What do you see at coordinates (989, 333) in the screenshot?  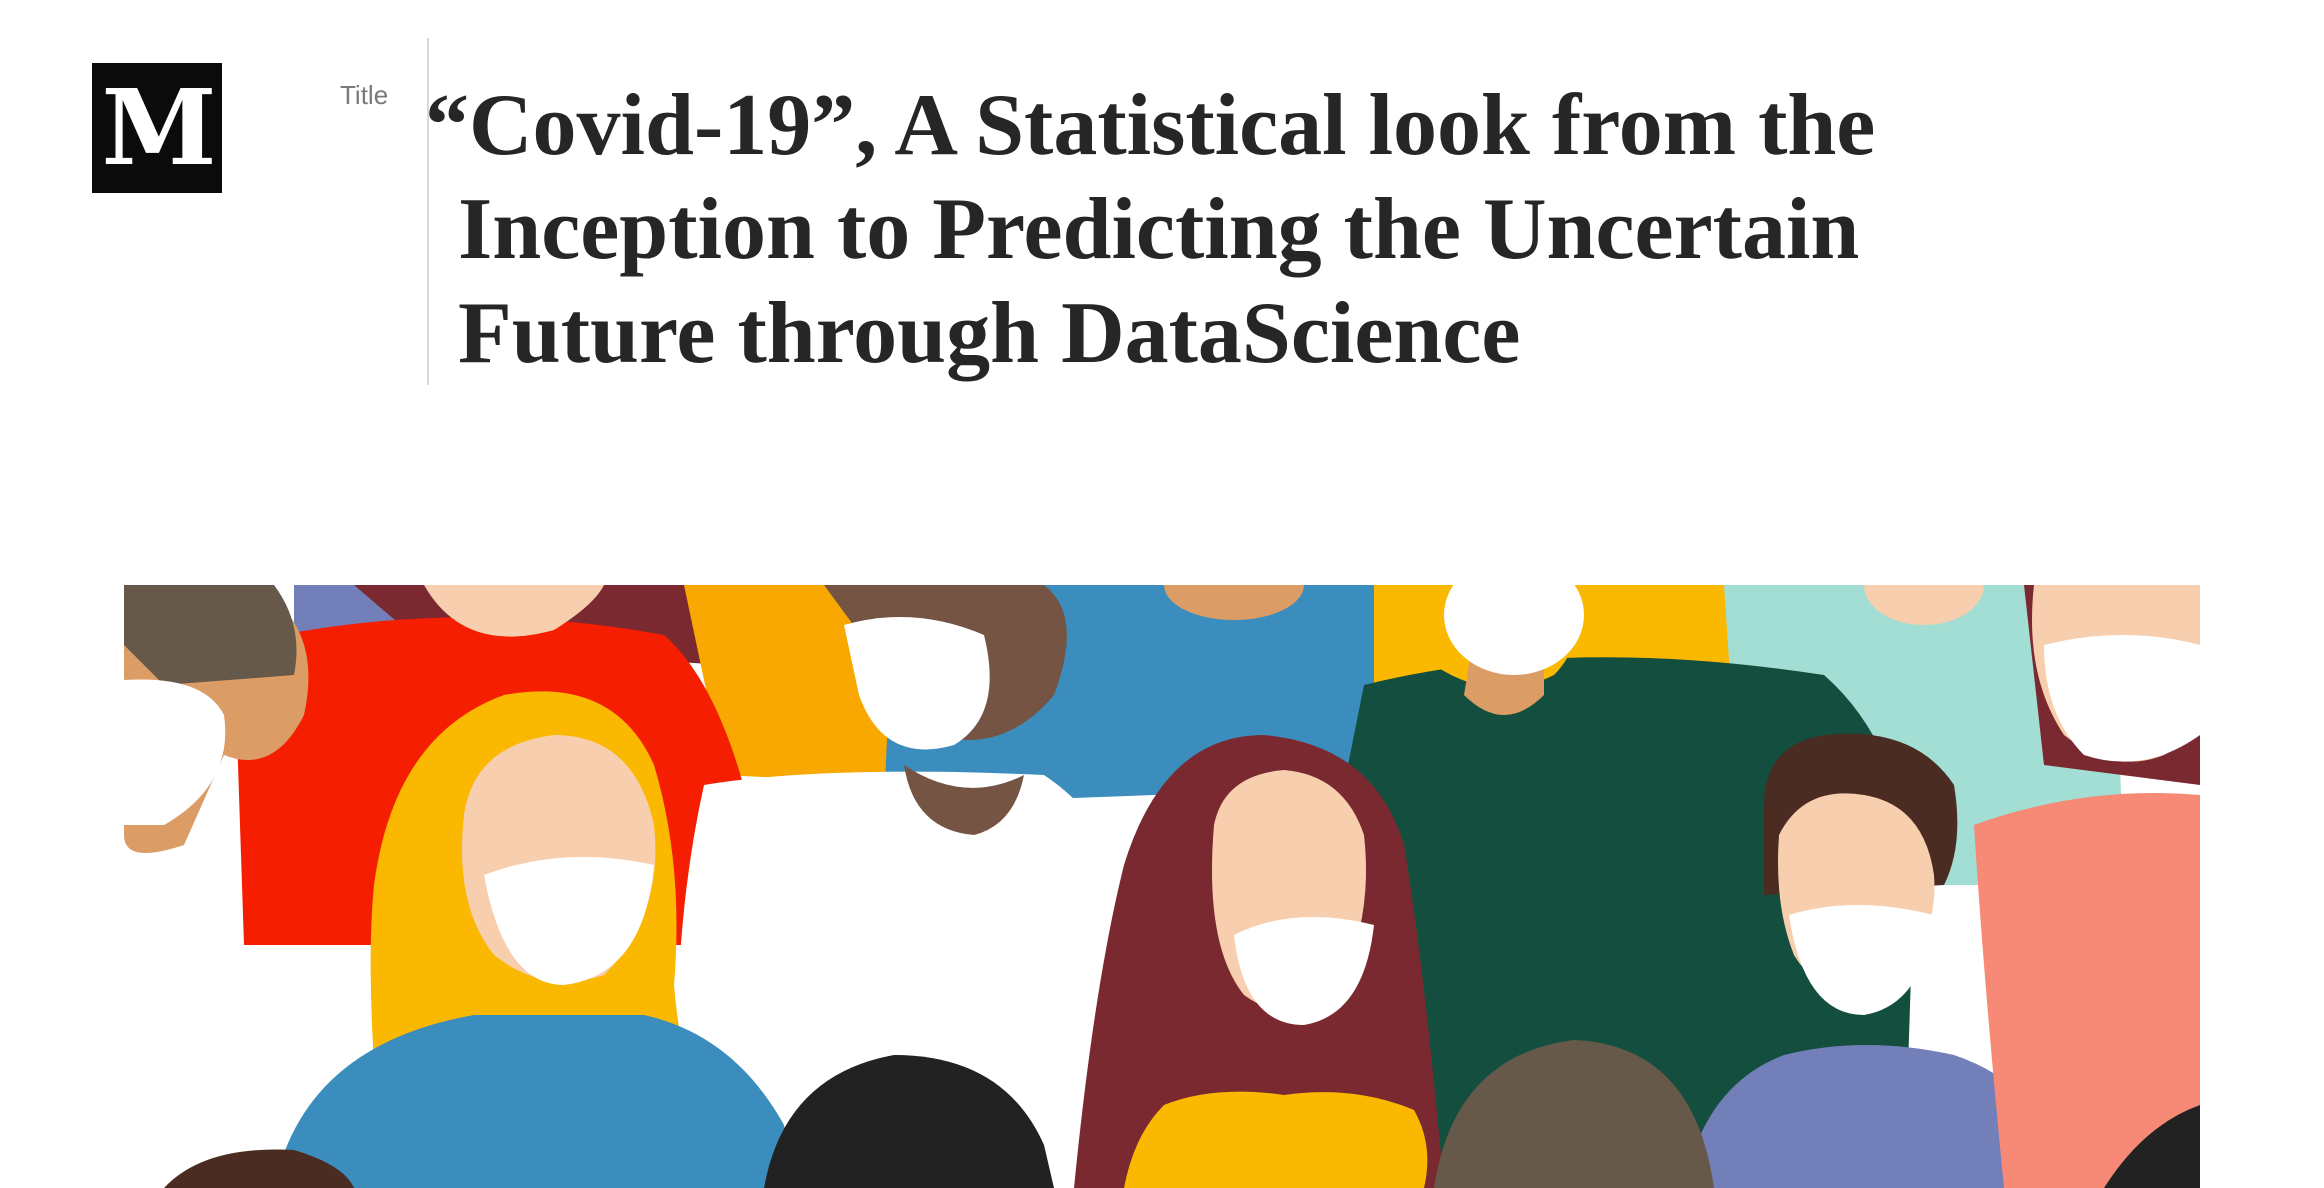 I see `title-line-3: Future through DataScience` at bounding box center [989, 333].